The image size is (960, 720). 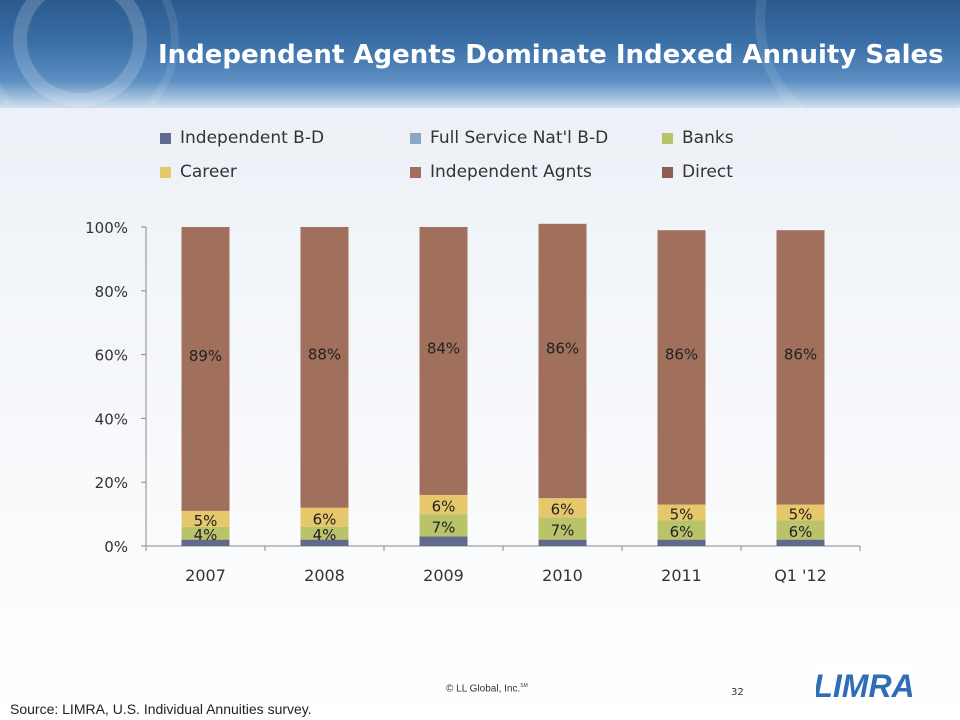 I want to click on logo-background, so click(x=864, y=684).